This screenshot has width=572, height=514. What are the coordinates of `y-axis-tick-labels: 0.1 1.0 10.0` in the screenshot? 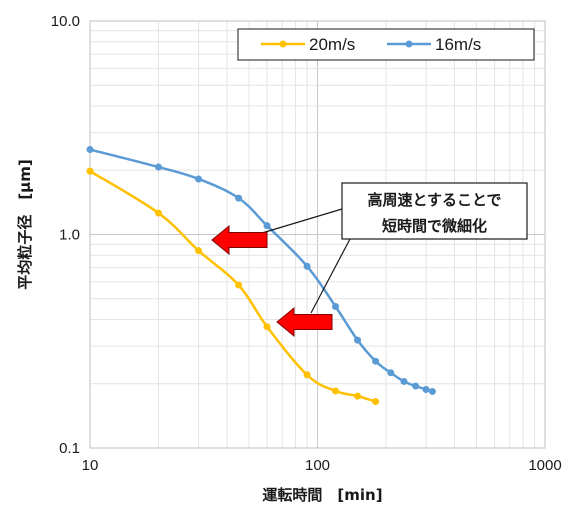 It's located at (65, 235).